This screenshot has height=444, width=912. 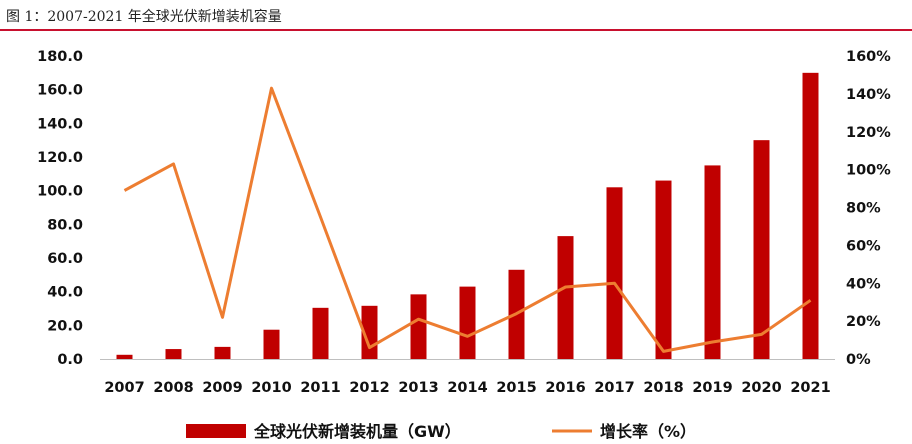 What do you see at coordinates (516, 388) in the screenshot?
I see `x-tick-label: 2015` at bounding box center [516, 388].